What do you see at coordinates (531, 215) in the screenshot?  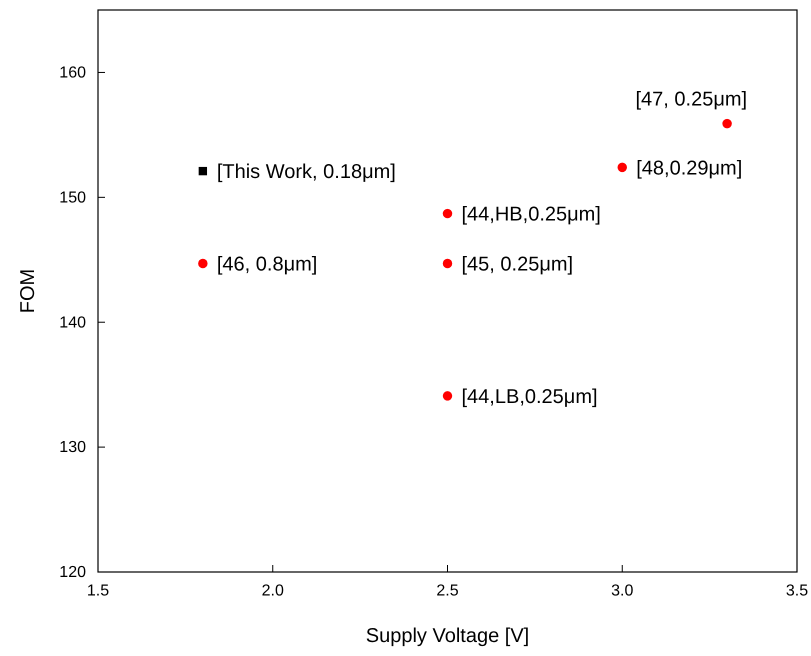 I see `annotation: [44,HB,0.25μm]` at bounding box center [531, 215].